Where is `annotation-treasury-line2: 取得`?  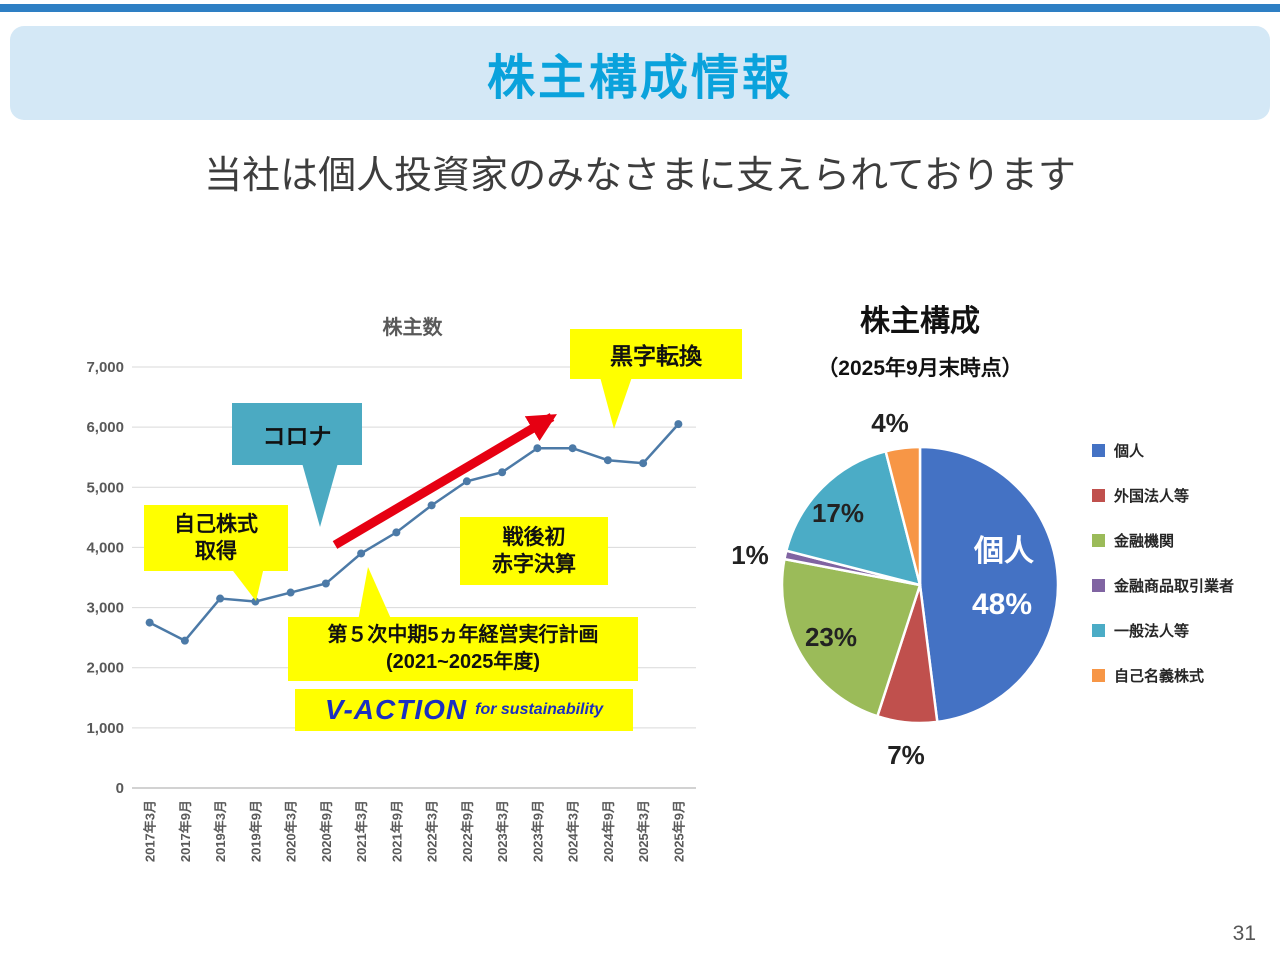
annotation-treasury-line2: 取得 is located at coordinates (216, 551).